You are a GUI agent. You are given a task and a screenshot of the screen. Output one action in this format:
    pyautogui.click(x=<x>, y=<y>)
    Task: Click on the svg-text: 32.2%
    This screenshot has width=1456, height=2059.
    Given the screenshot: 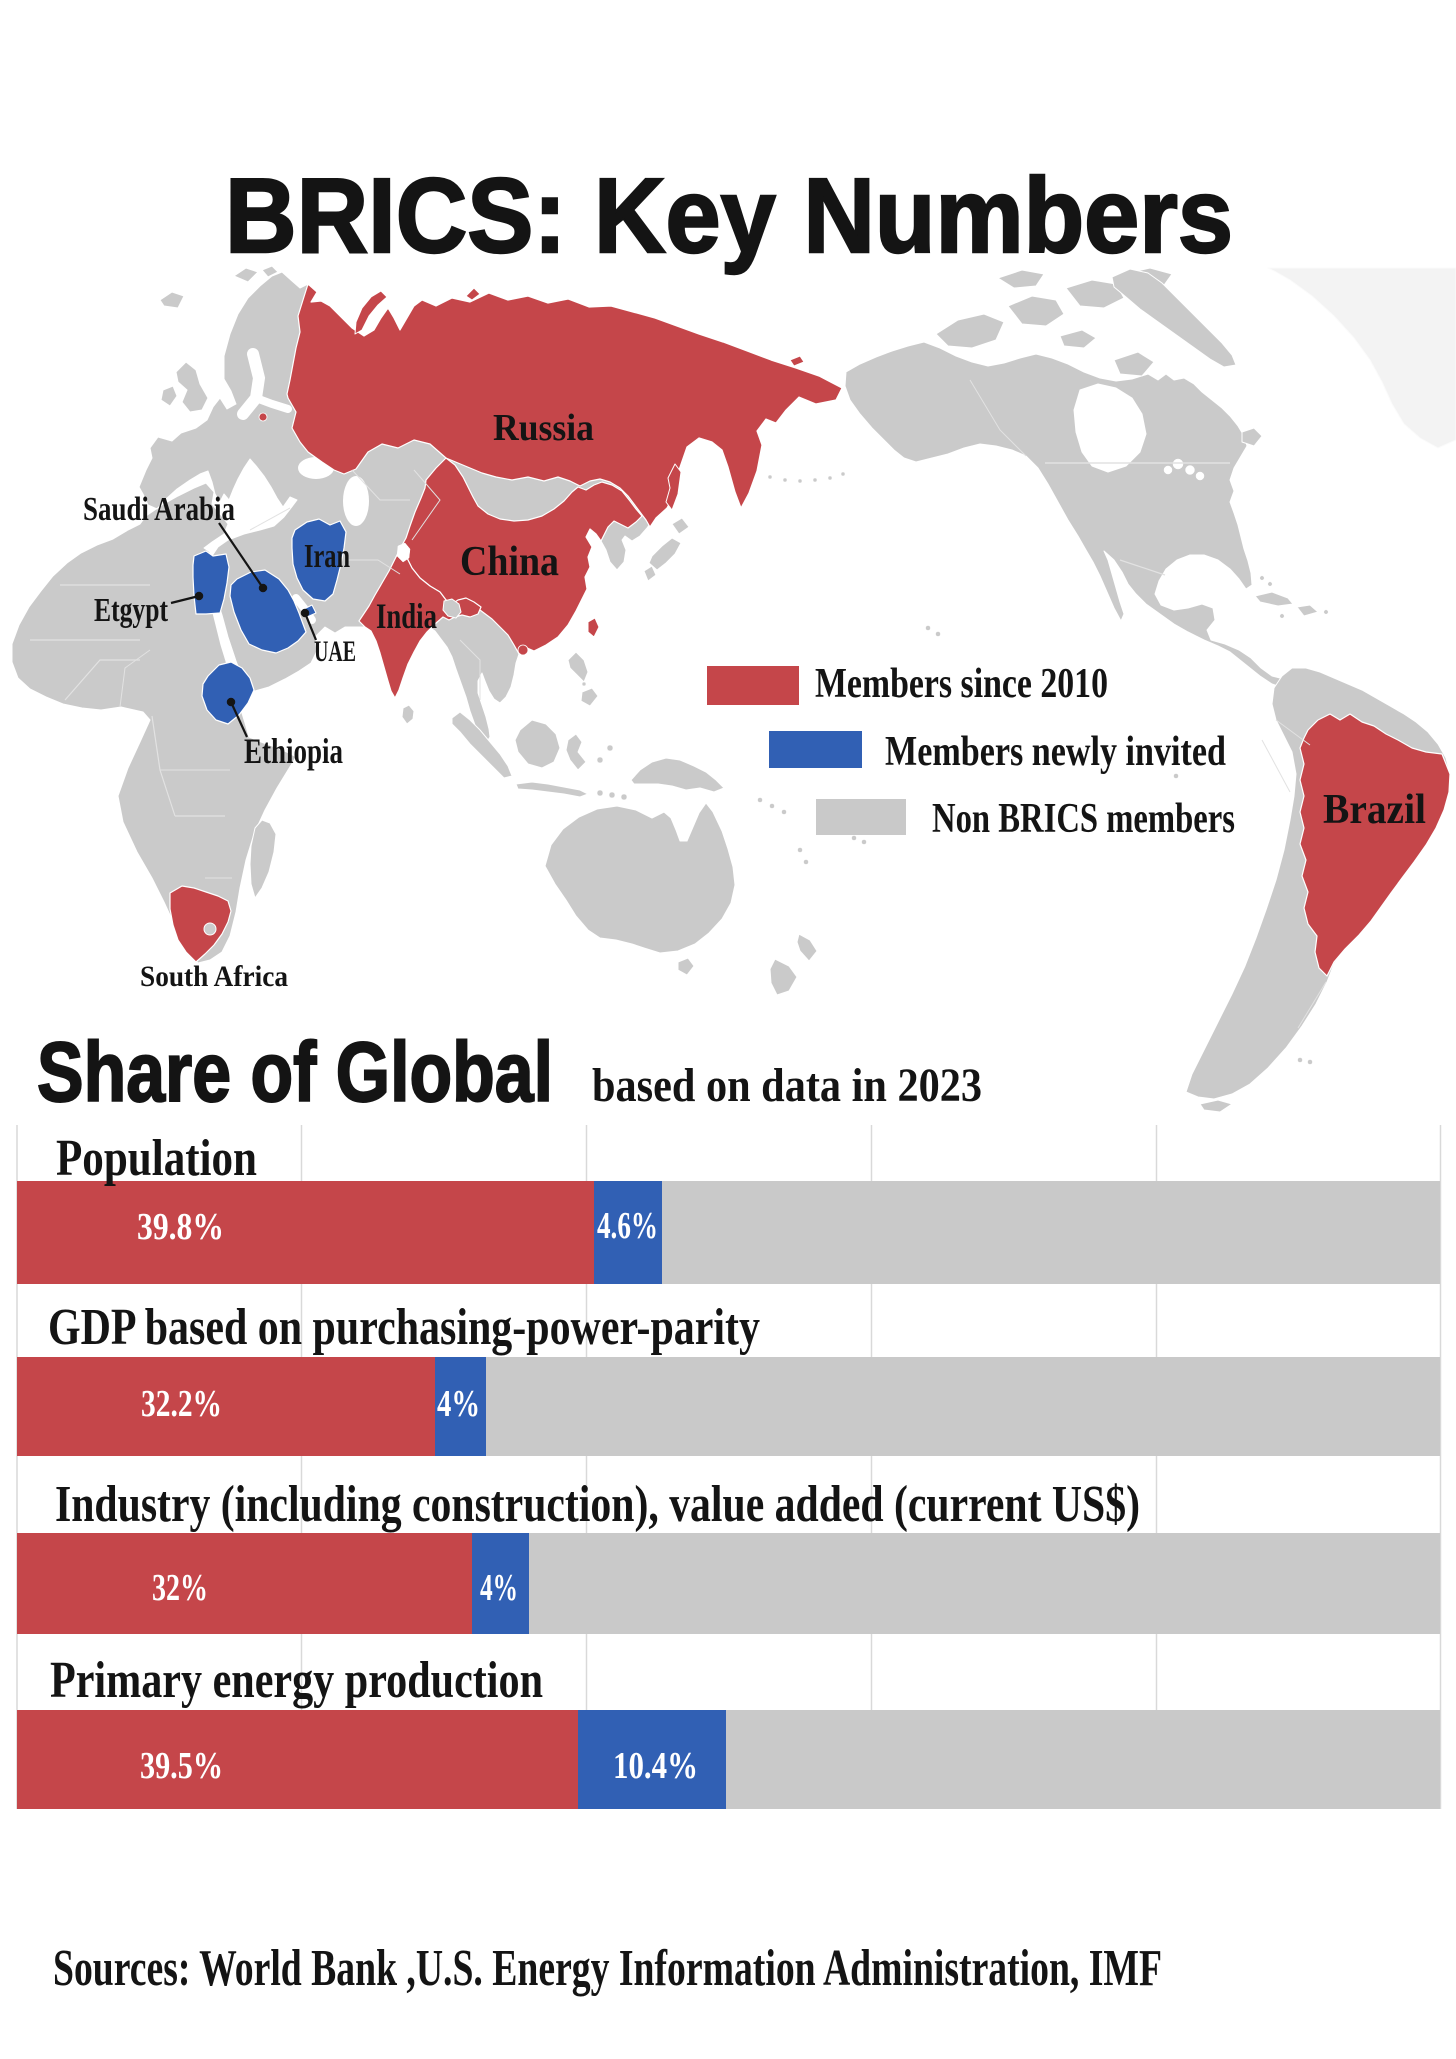 What is the action you would take?
    pyautogui.click(x=181, y=1404)
    